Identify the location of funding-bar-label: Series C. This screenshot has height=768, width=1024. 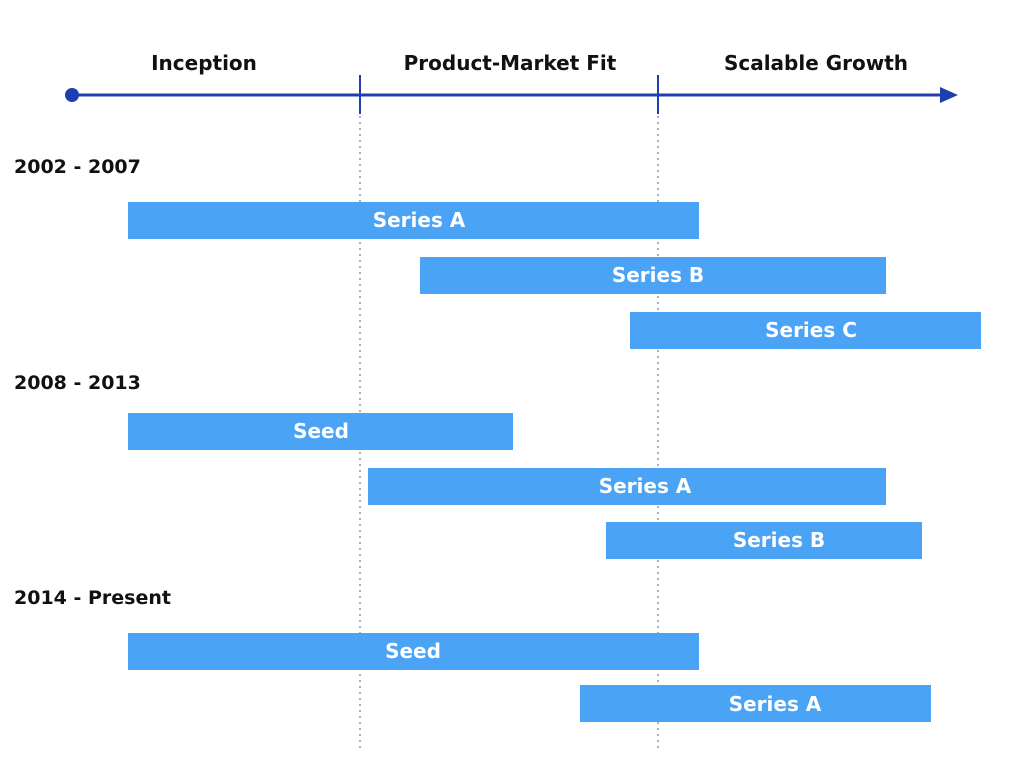
(811, 330).